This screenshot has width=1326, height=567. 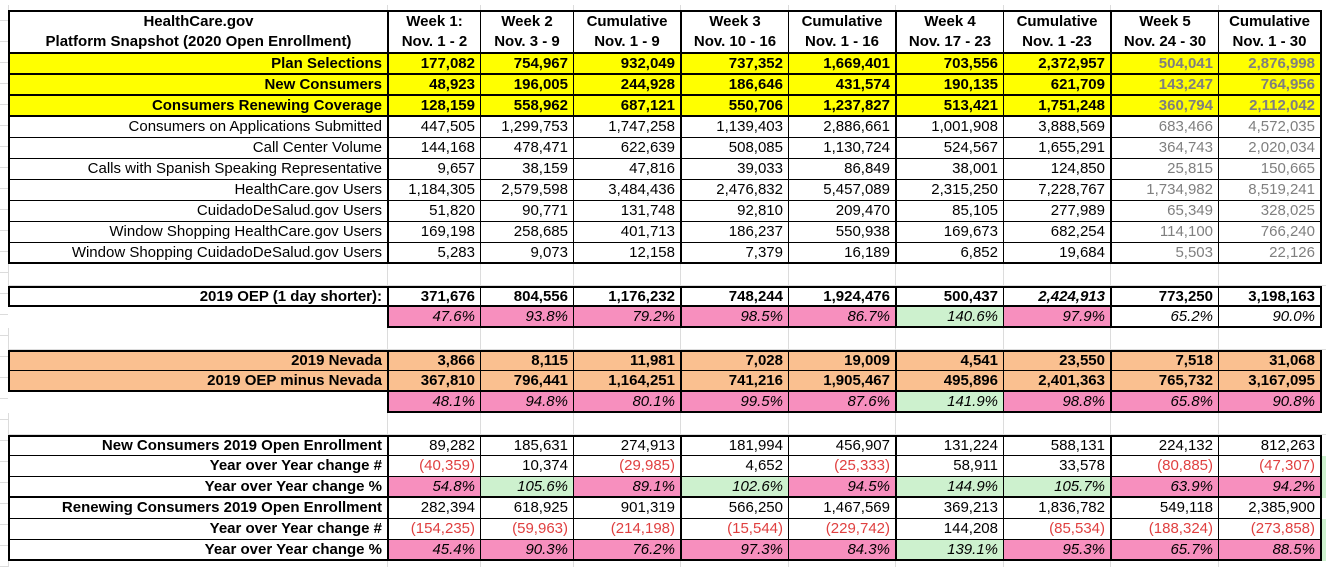 I want to click on table-cell: 86,849, so click(x=841, y=169).